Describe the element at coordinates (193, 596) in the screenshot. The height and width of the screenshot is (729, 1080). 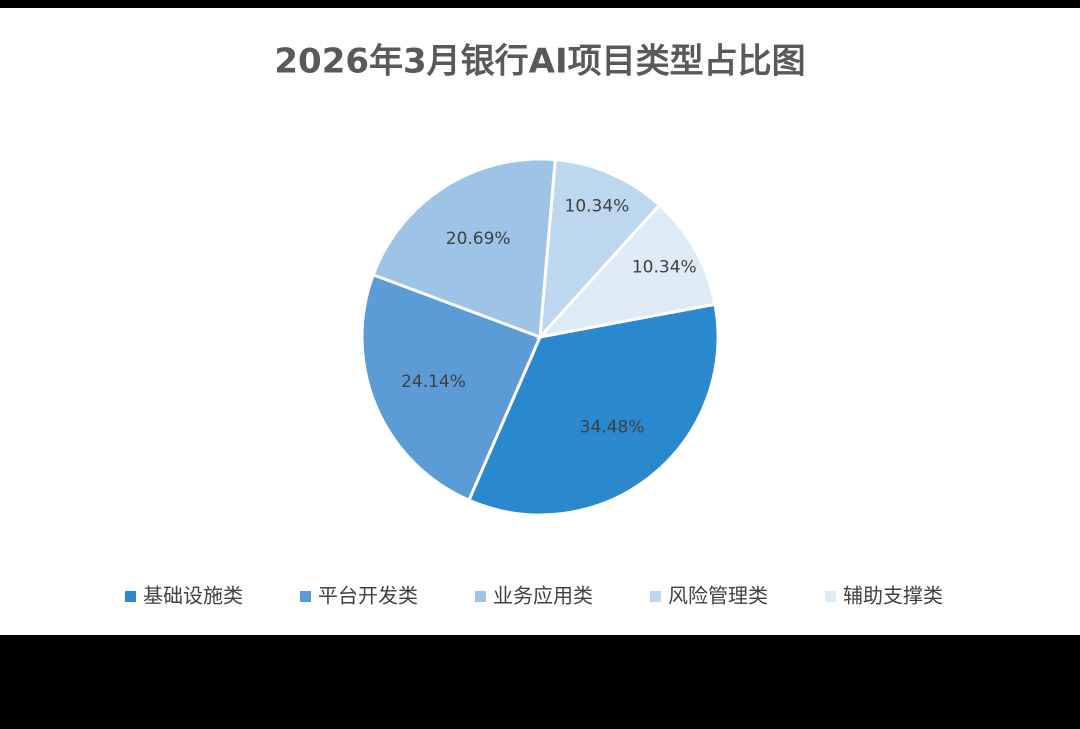
I see `legend-label: 基础设施类` at that location.